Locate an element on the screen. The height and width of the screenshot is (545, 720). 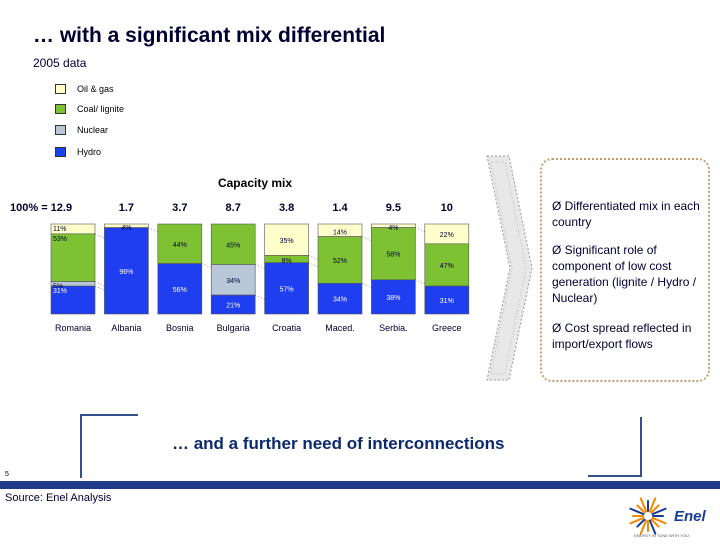
category-label: Maced. is located at coordinates (340, 328).